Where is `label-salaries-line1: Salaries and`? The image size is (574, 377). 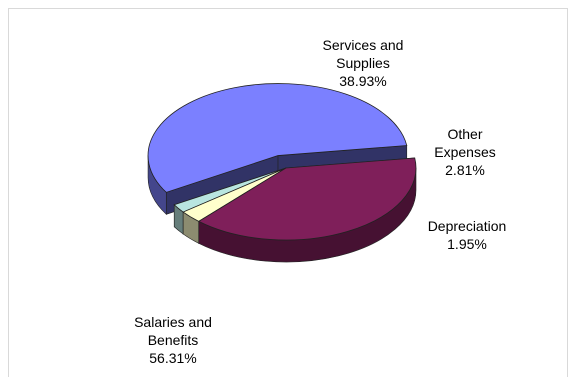 label-salaries-line1: Salaries and is located at coordinates (173, 322).